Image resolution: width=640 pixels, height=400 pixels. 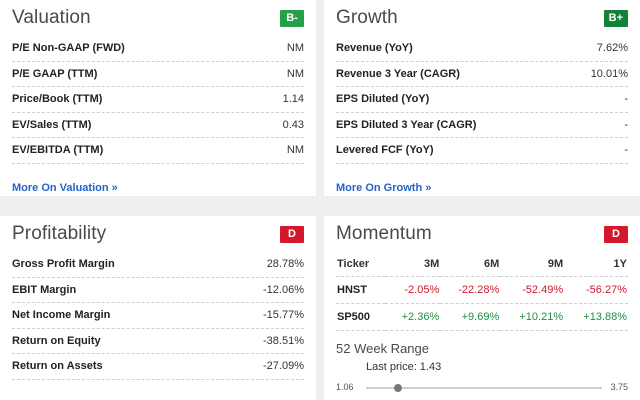 I want to click on week-range-title: 52 Week Range, so click(x=382, y=348).